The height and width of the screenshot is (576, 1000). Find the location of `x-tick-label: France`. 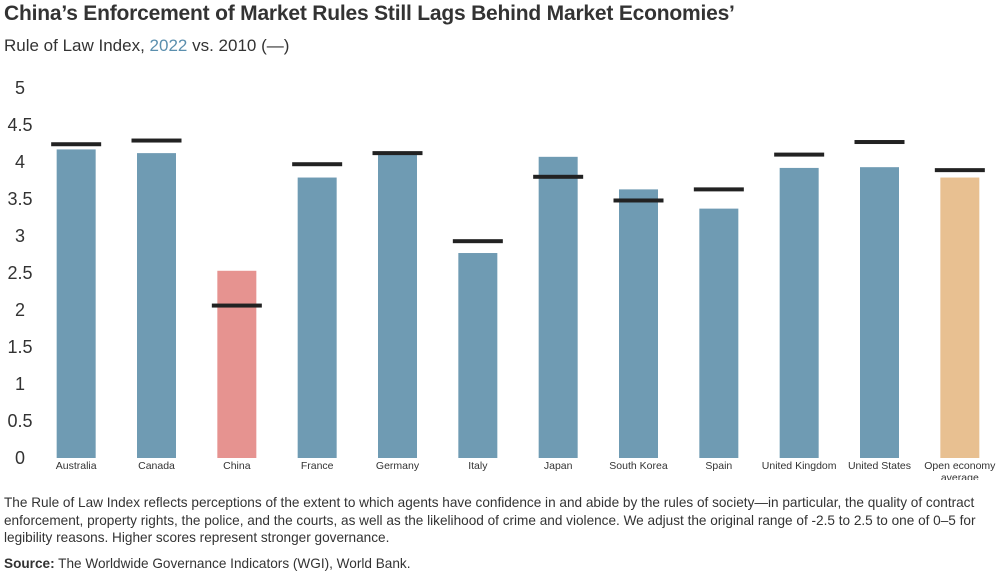

x-tick-label: France is located at coordinates (317, 466).